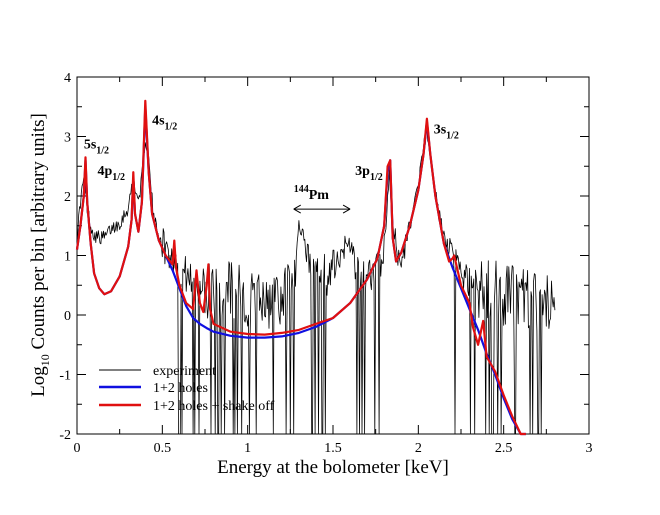 The width and height of the screenshot is (660, 515). I want to click on legend-label-holes: 1+2 holes, so click(180, 388).